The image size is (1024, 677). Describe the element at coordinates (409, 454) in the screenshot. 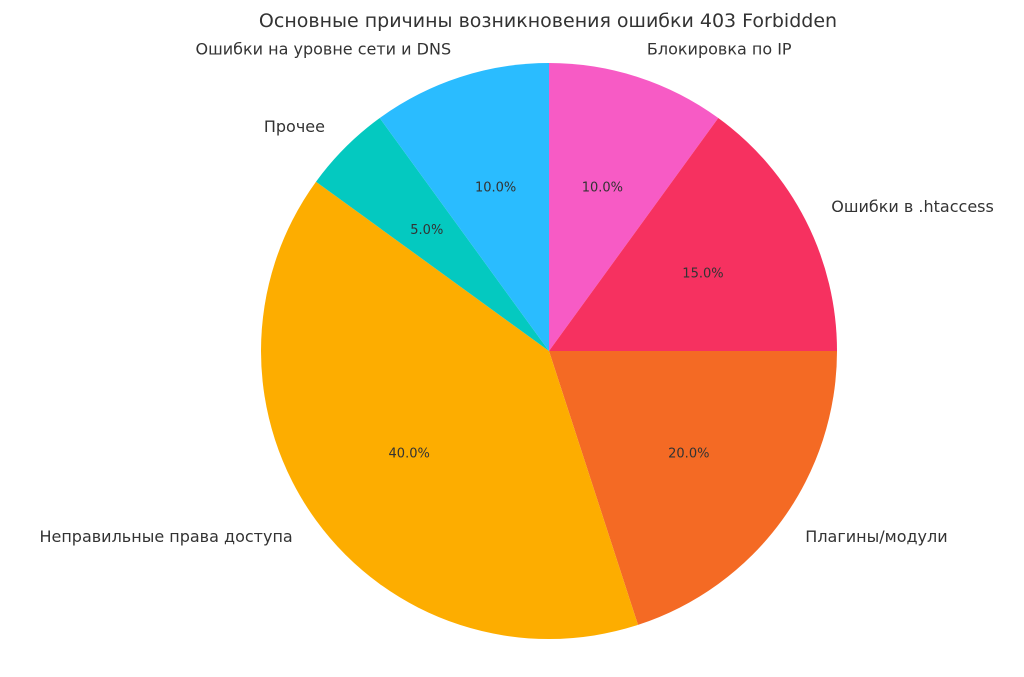

I see `slice-percent-label: 40.0%` at that location.